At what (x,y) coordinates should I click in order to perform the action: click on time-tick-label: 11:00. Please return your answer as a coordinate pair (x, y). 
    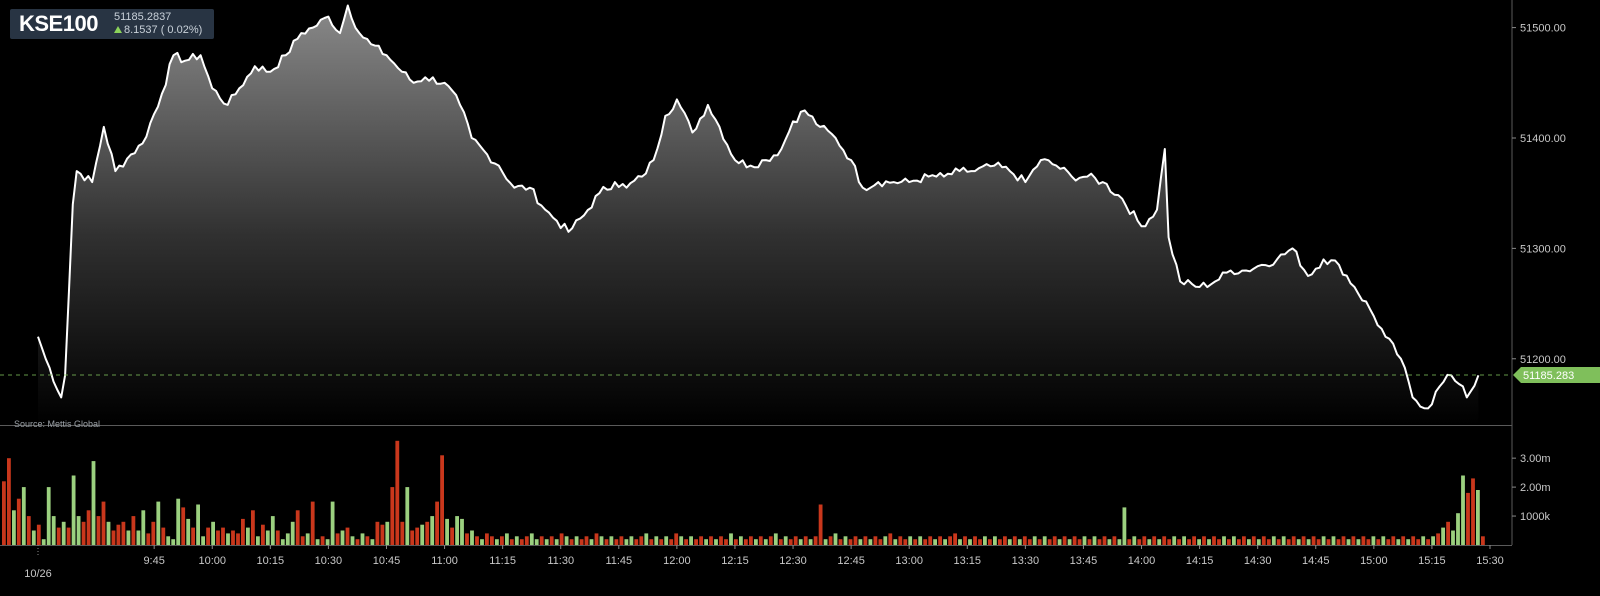
    Looking at the image, I should click on (444, 561).